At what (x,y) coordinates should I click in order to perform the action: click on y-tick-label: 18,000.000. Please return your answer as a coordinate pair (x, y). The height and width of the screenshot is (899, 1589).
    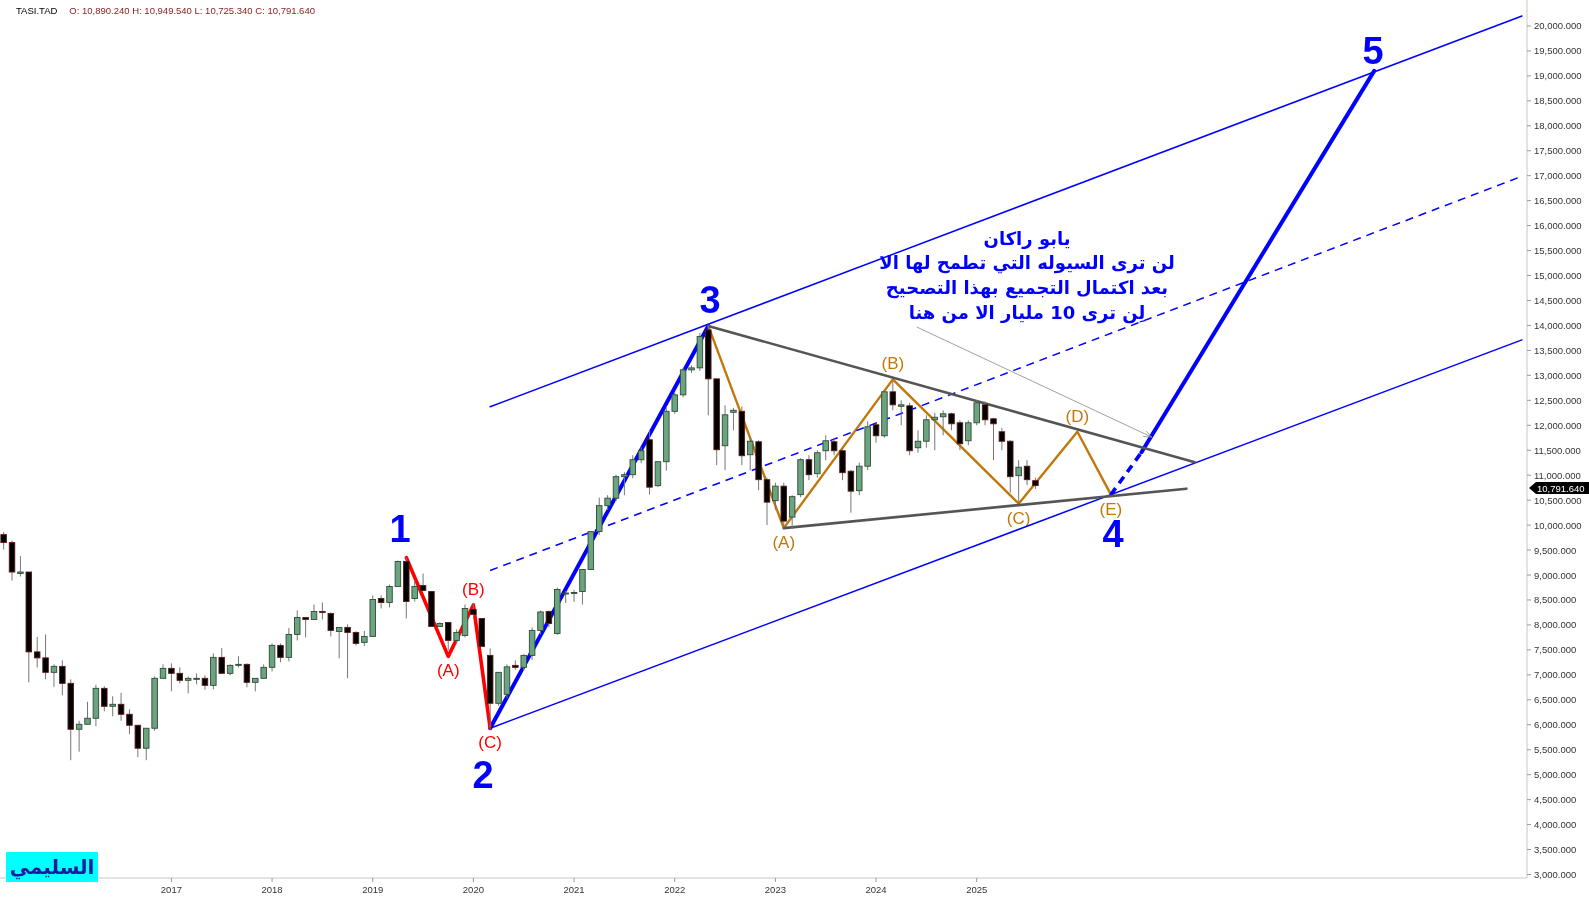
    Looking at the image, I should click on (1558, 126).